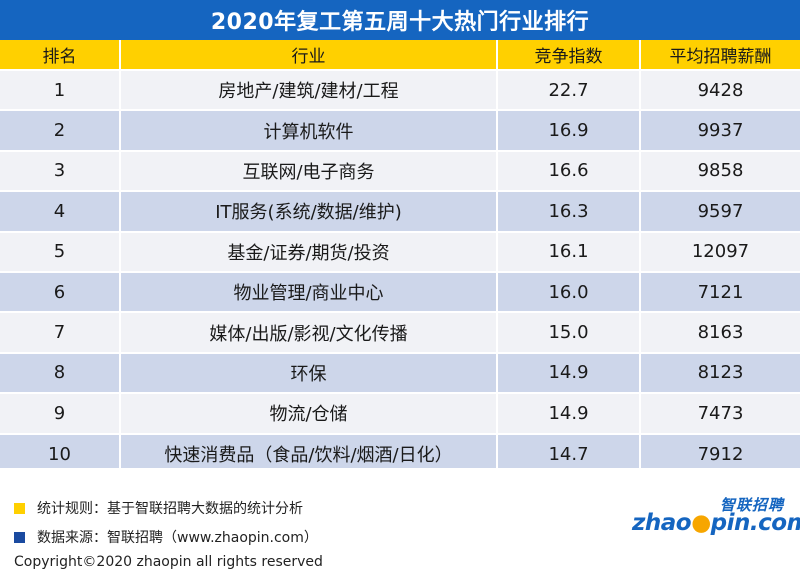 The image size is (800, 579). I want to click on salary-cell: 9597, so click(720, 211).